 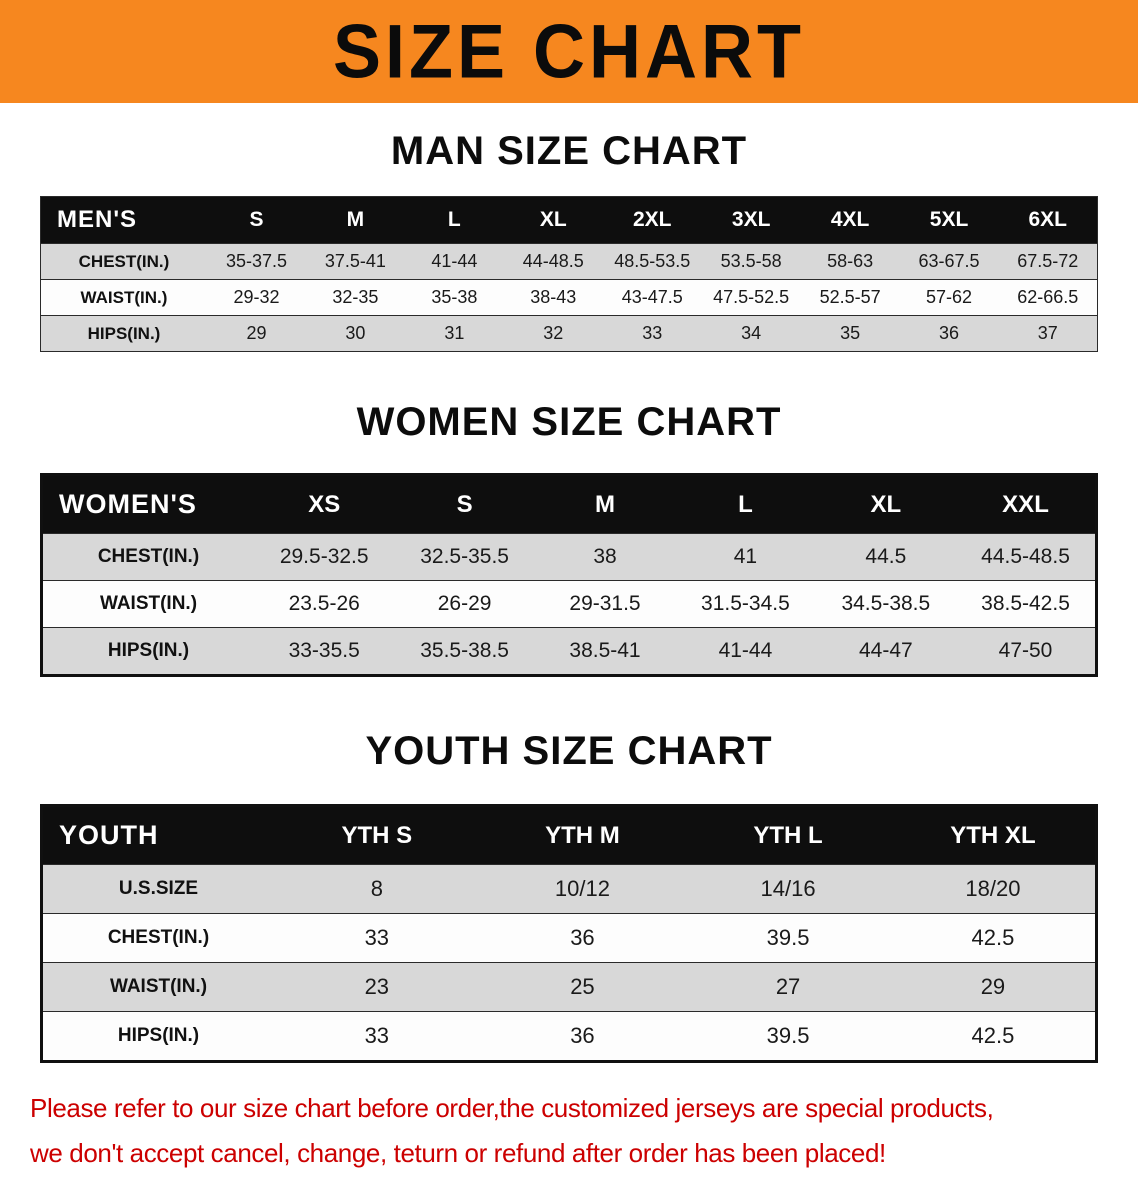 I want to click on value-cell: 43-47.5, so click(x=652, y=297).